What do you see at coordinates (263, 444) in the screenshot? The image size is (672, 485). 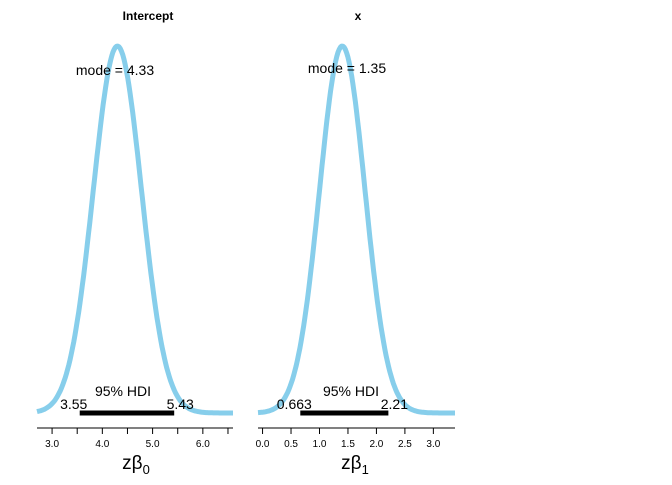 I see `x-tick-label: 0.0` at bounding box center [263, 444].